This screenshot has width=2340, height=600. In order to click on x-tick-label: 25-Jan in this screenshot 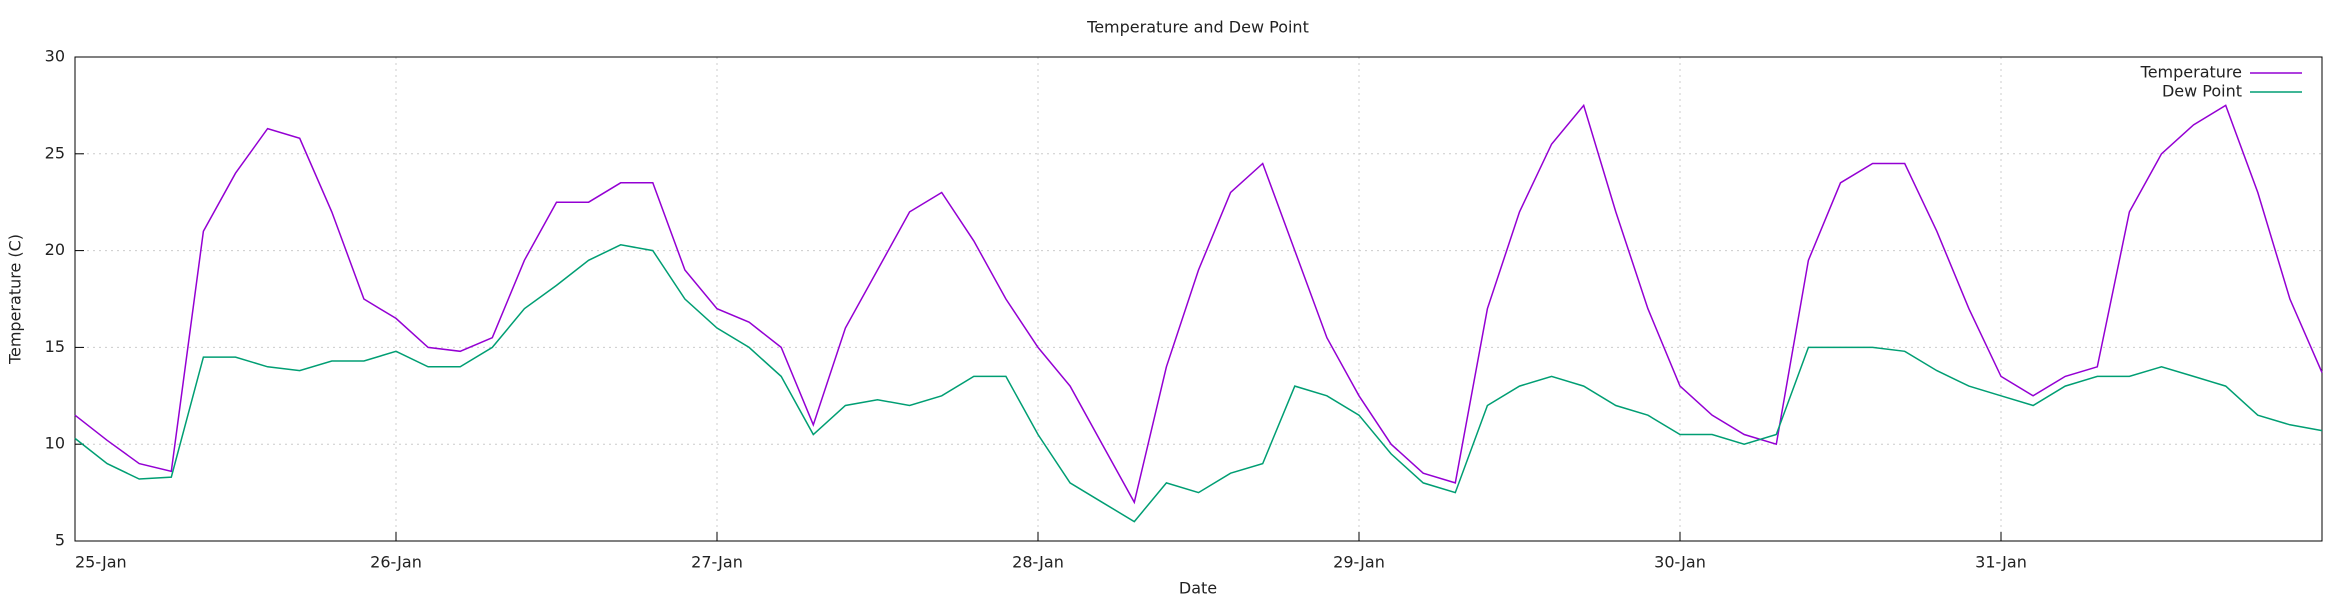, I will do `click(101, 562)`.